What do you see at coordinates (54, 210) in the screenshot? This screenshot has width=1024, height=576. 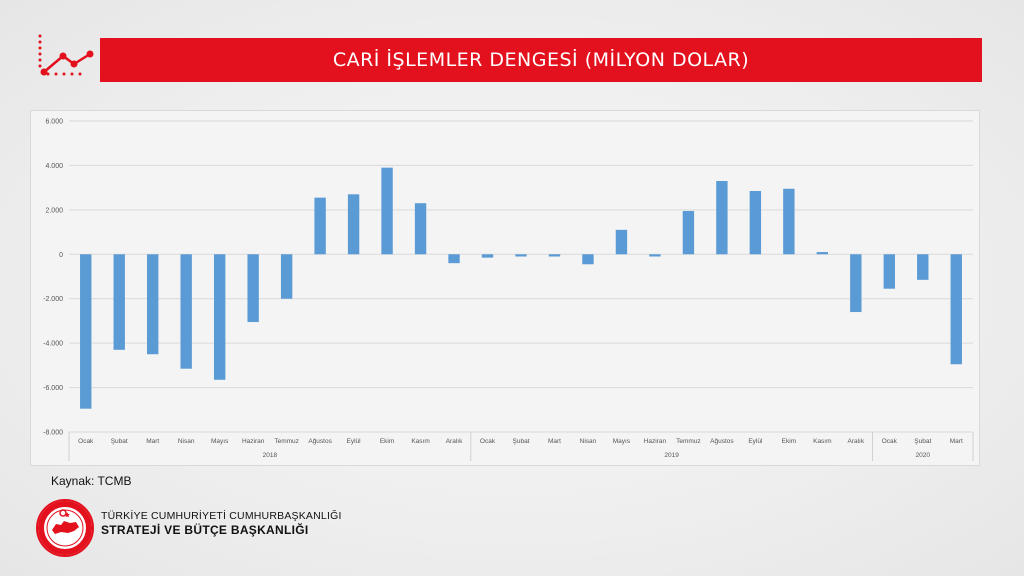 I see `y-tick-label: 2.000` at bounding box center [54, 210].